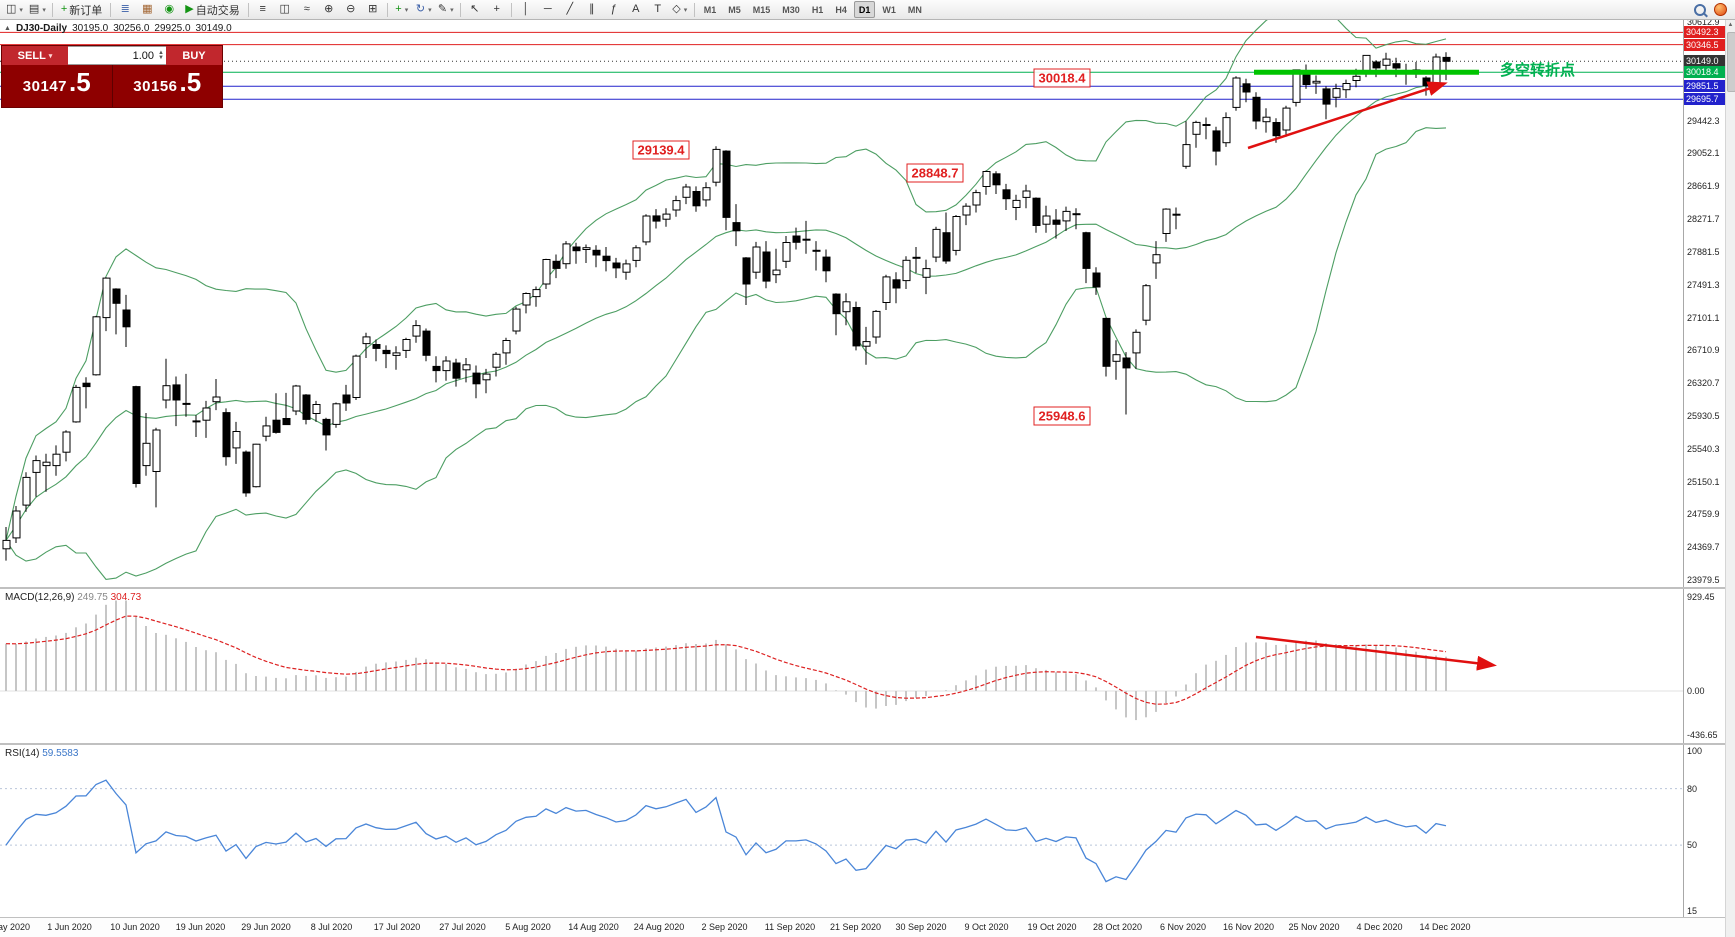  What do you see at coordinates (1692, 910) in the screenshot?
I see `rsi-axis-label: 15` at bounding box center [1692, 910].